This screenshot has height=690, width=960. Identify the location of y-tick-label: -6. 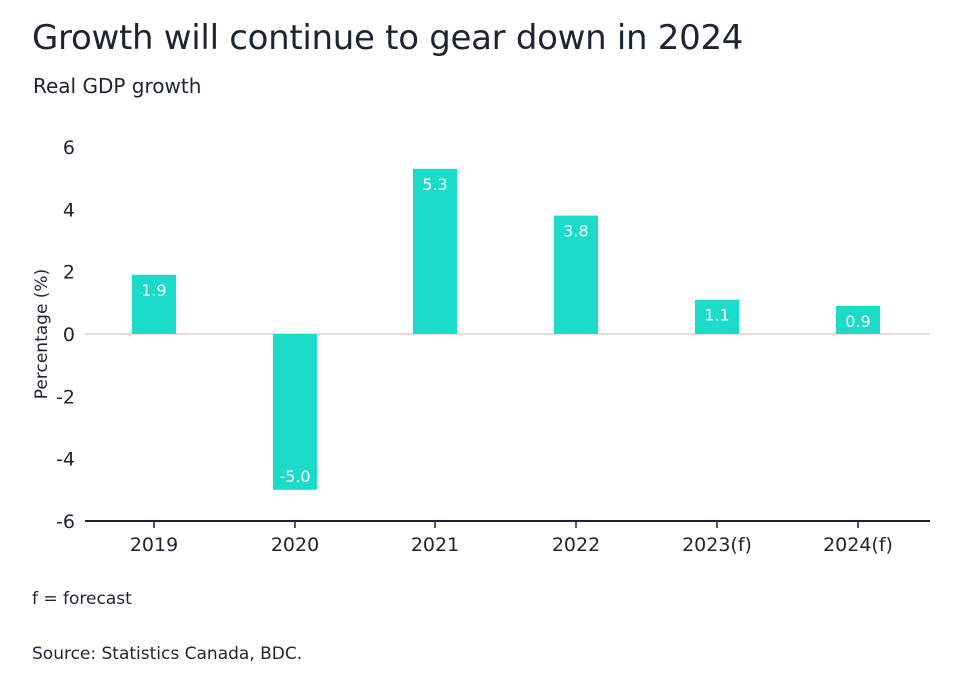
(65, 522).